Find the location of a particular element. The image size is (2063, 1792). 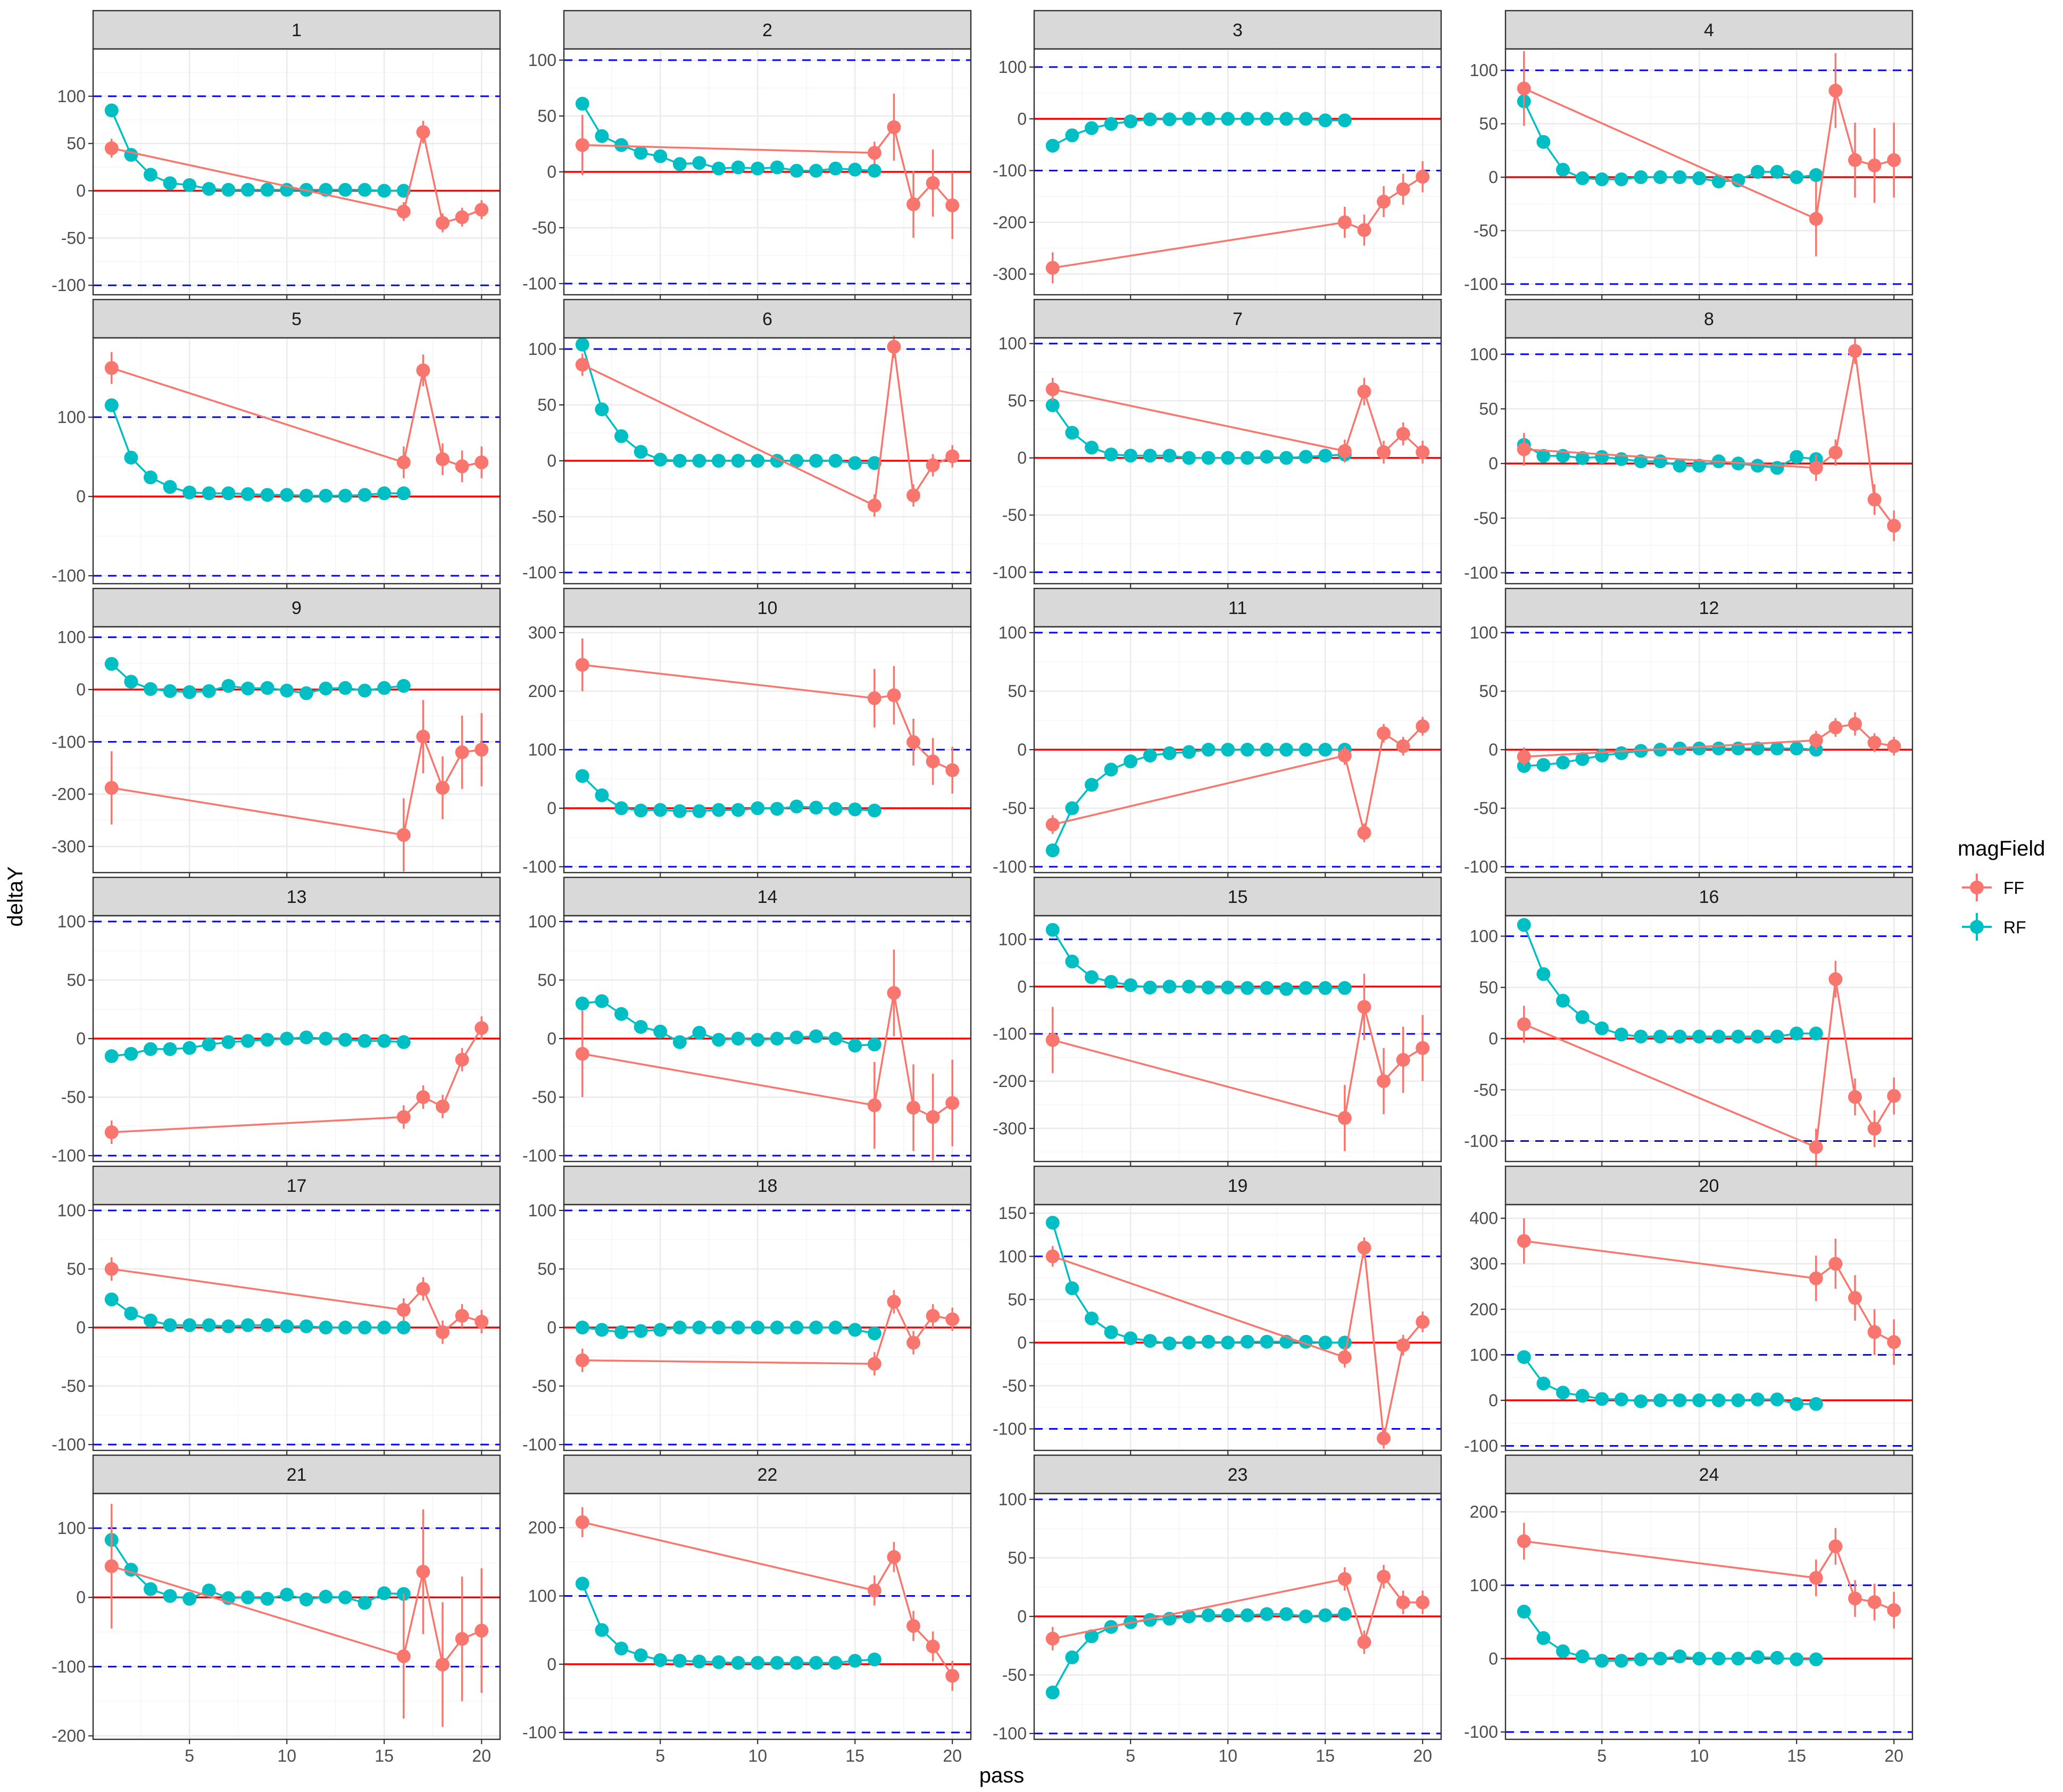

facet-panel-22: 22 -100 0 100 200 5 10 15 20 is located at coordinates (747, 1610).